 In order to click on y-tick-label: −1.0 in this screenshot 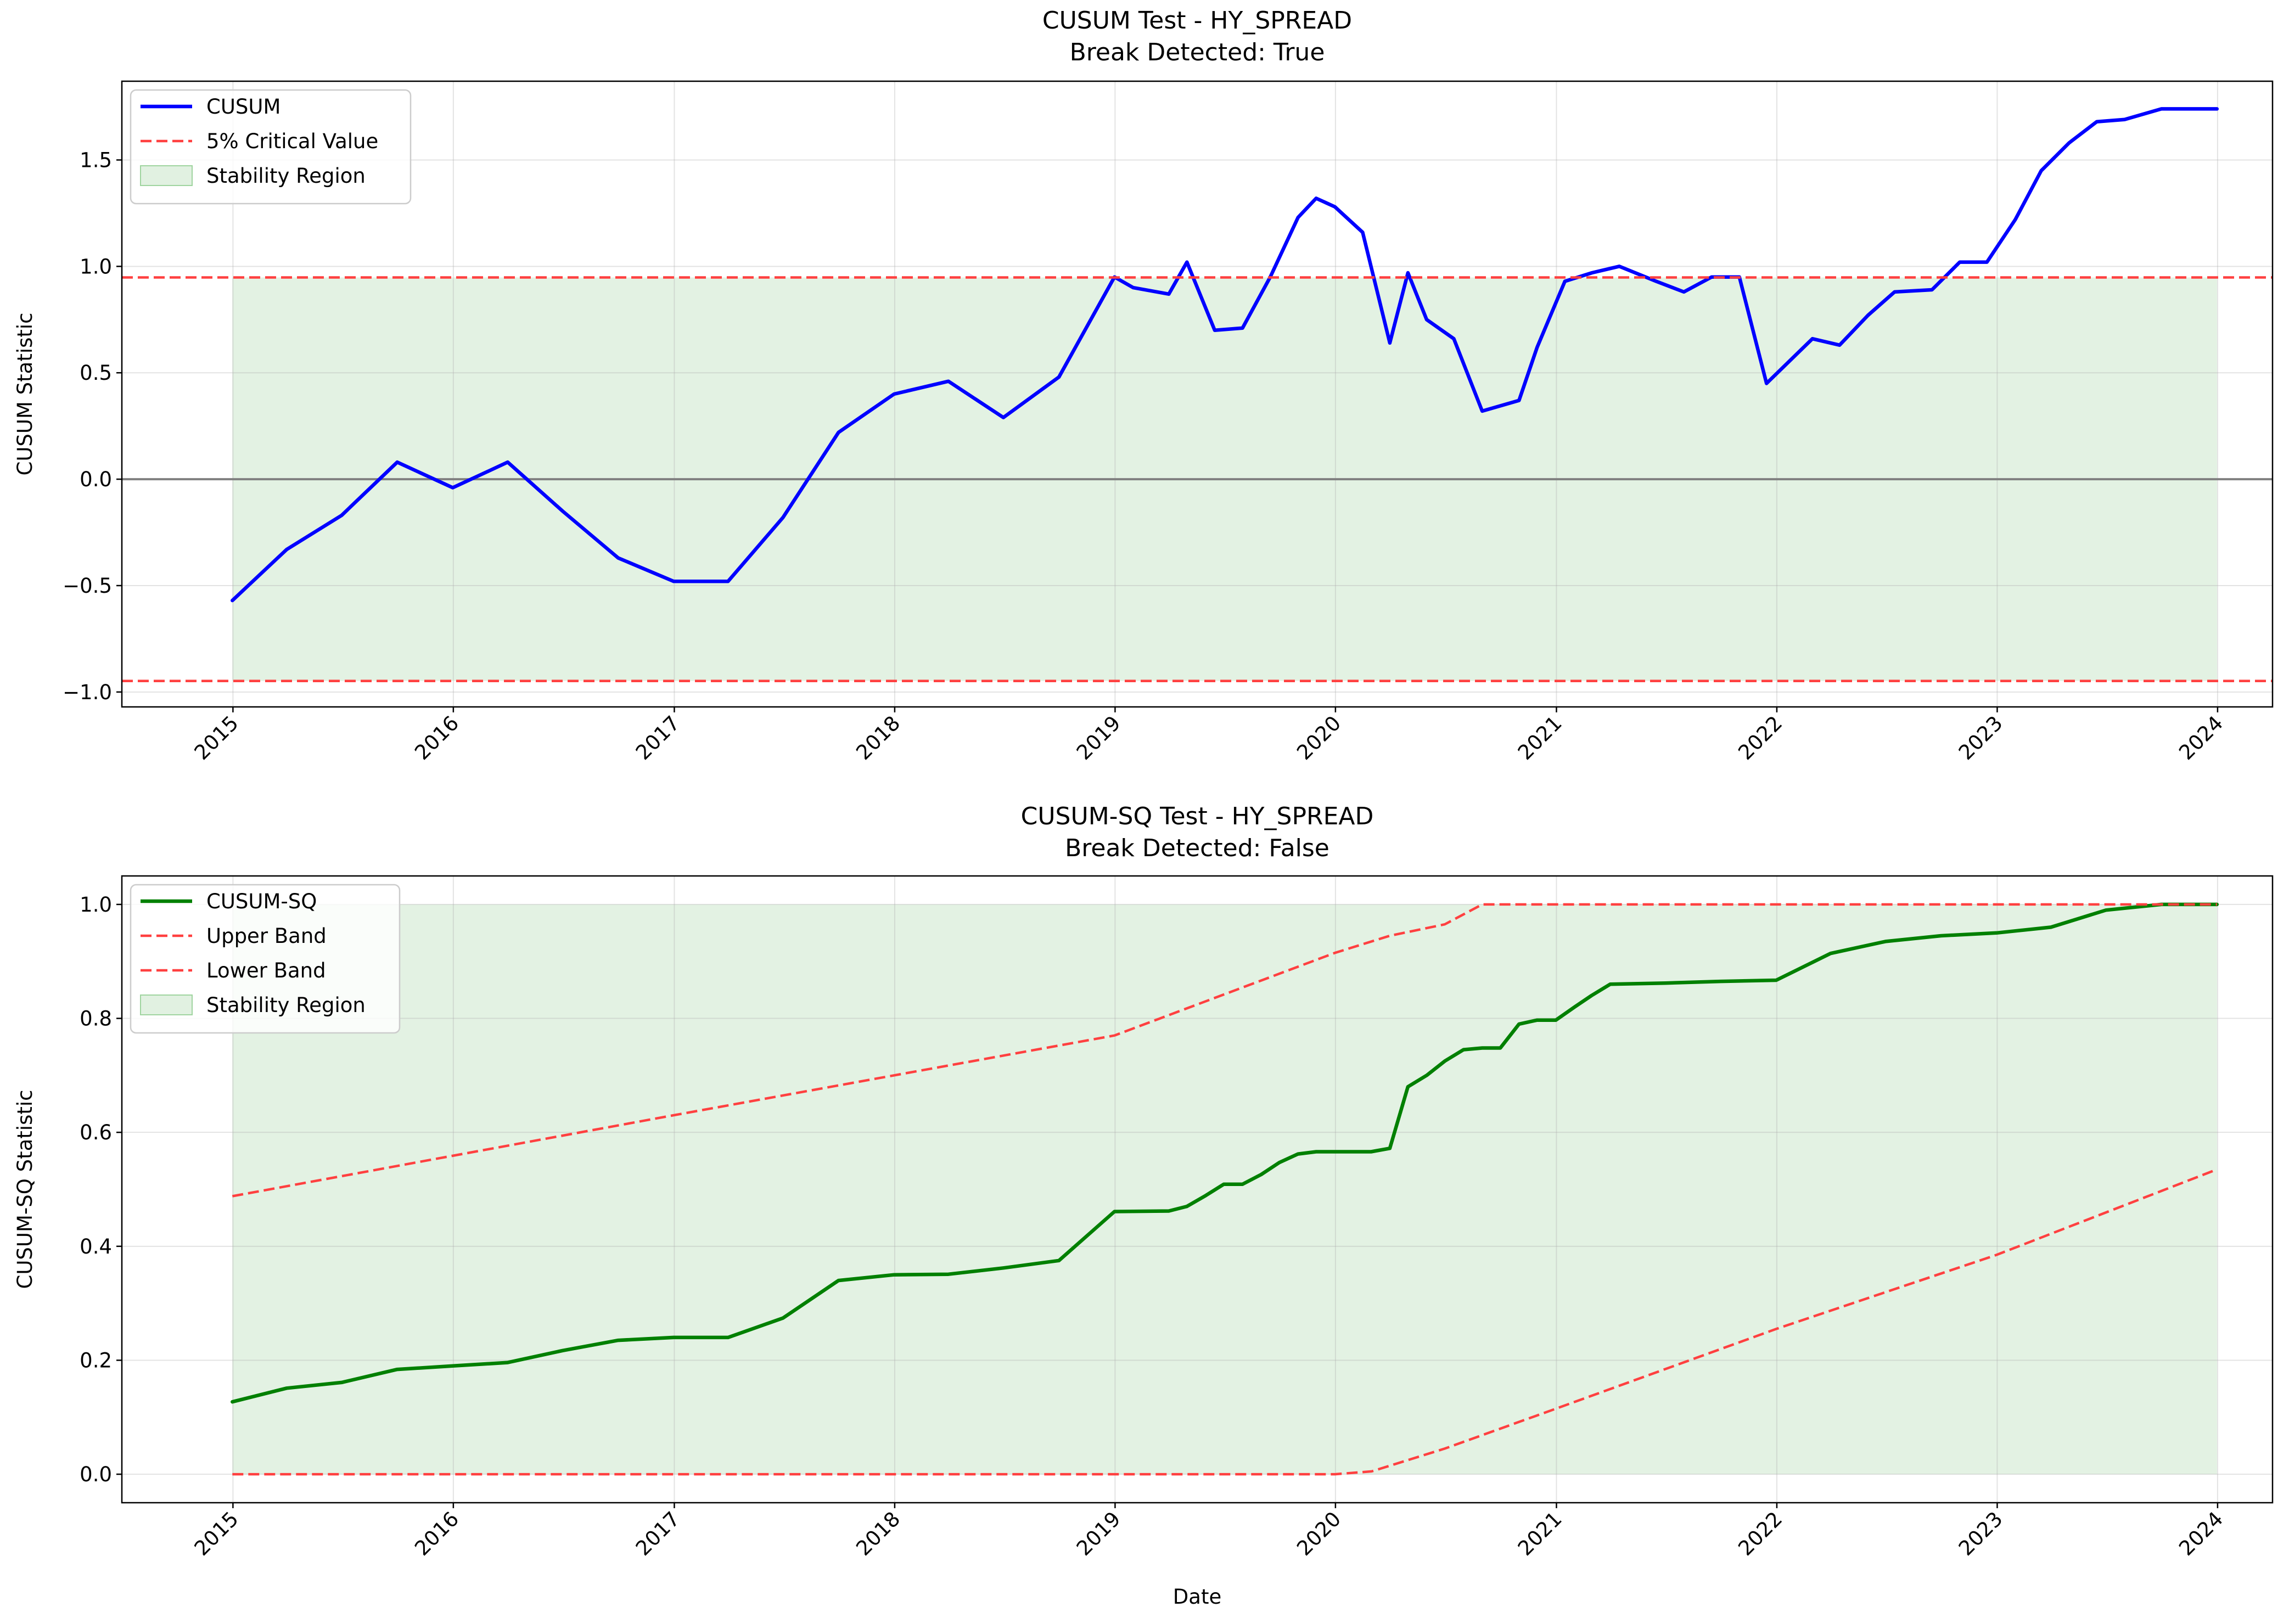, I will do `click(87, 692)`.